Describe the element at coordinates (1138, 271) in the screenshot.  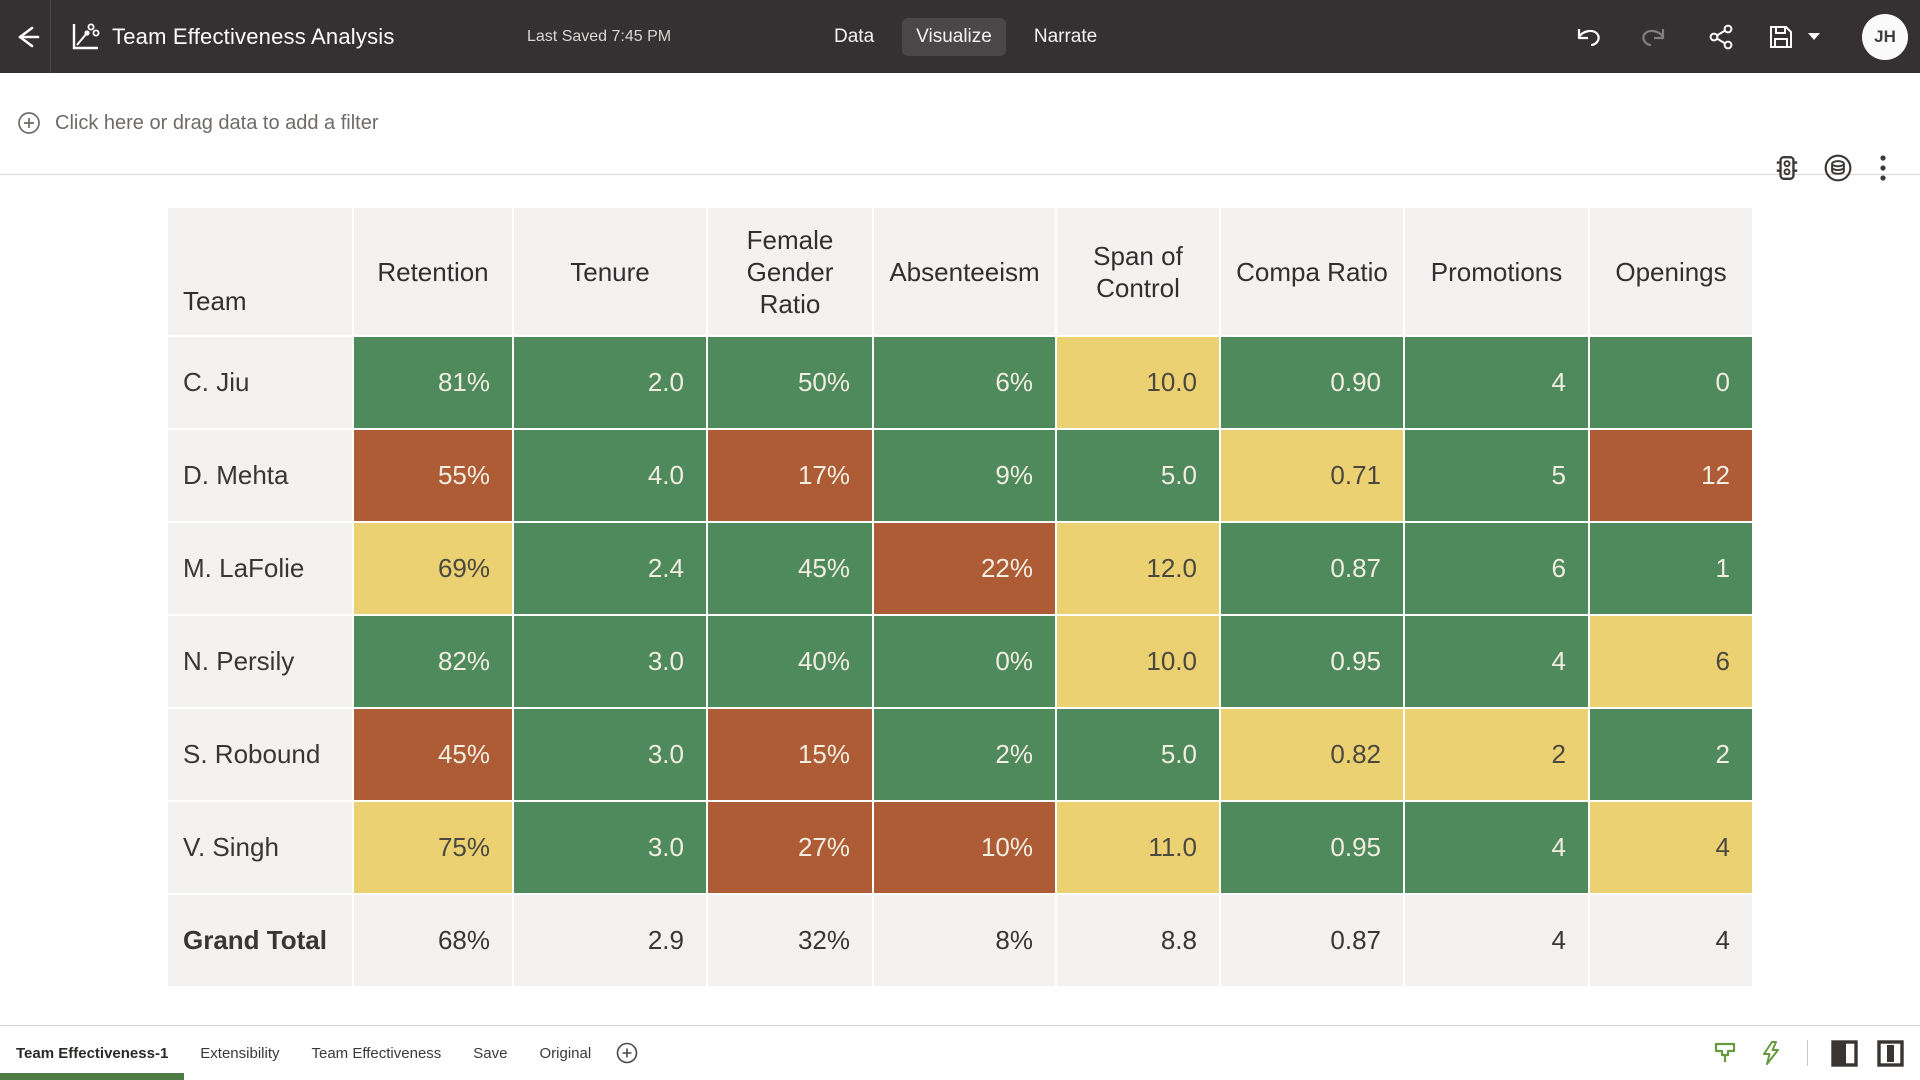
I see `column-header: Span of Control` at that location.